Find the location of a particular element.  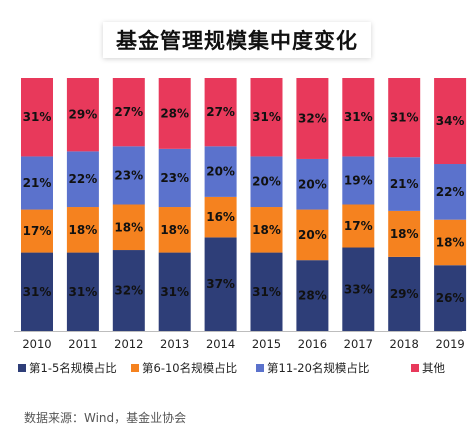

bar-segment-2015-s2 is located at coordinates (266, 230).